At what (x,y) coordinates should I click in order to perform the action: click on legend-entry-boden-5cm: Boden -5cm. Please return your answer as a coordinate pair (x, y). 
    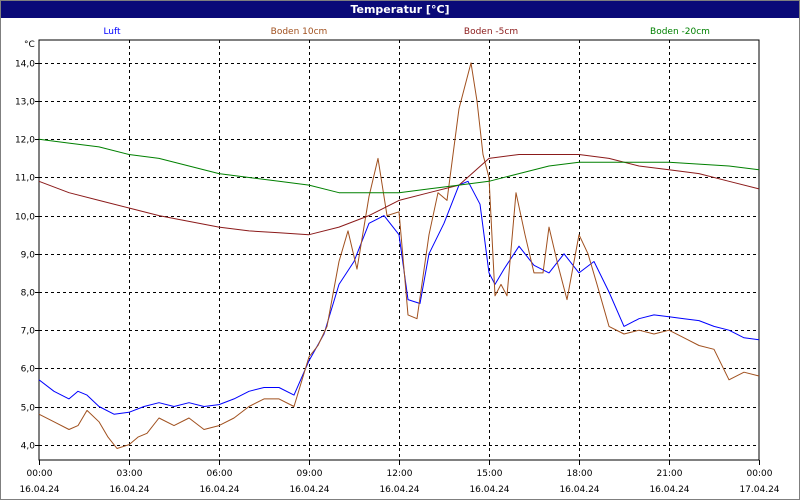
    Looking at the image, I should click on (491, 32).